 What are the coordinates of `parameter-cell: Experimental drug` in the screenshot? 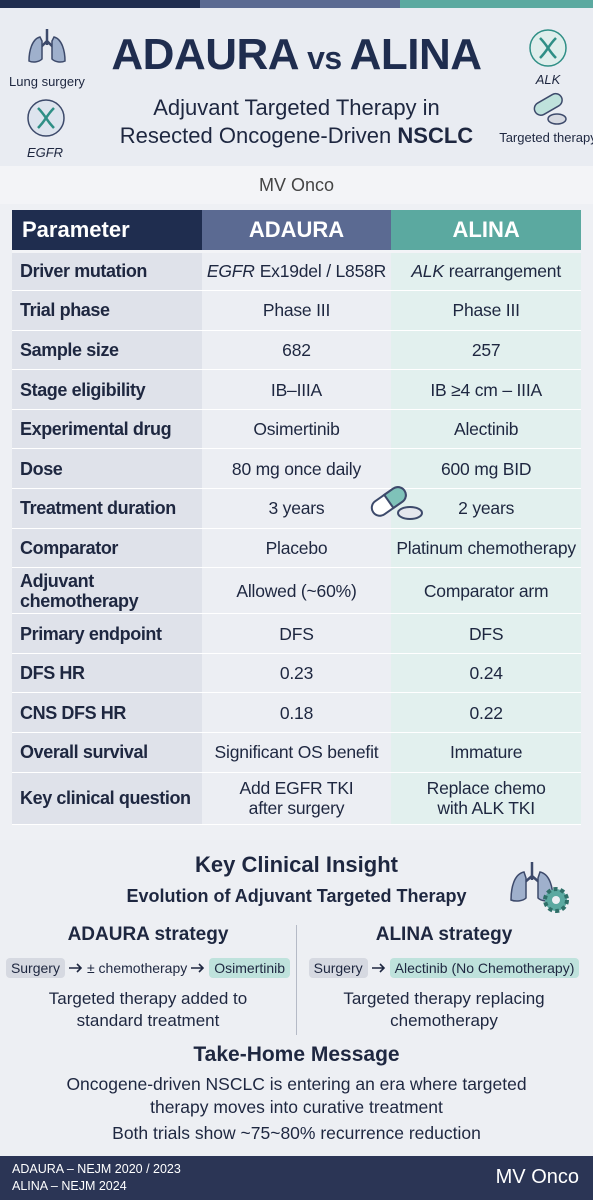 It's located at (107, 429).